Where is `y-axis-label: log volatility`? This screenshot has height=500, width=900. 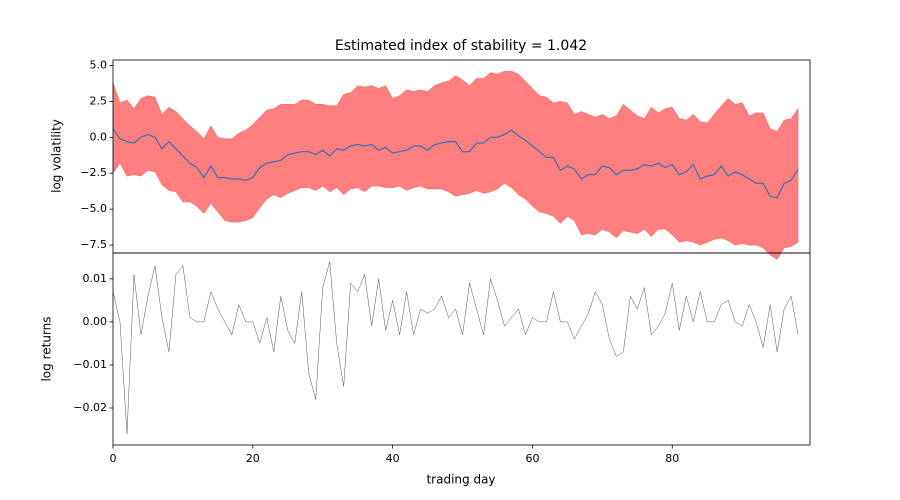
y-axis-label: log volatility is located at coordinates (57, 156).